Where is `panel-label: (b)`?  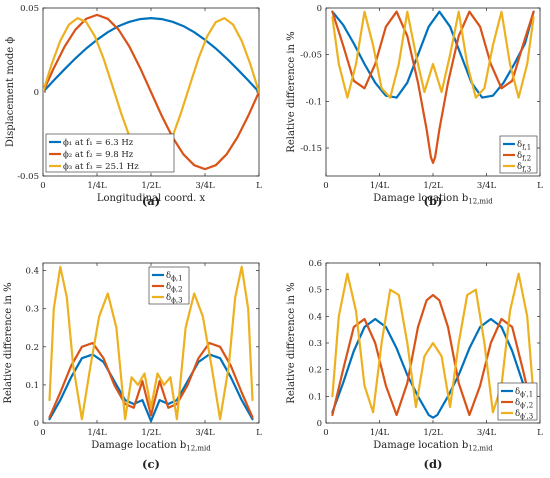
panel-label: (b) is located at coordinates (433, 201).